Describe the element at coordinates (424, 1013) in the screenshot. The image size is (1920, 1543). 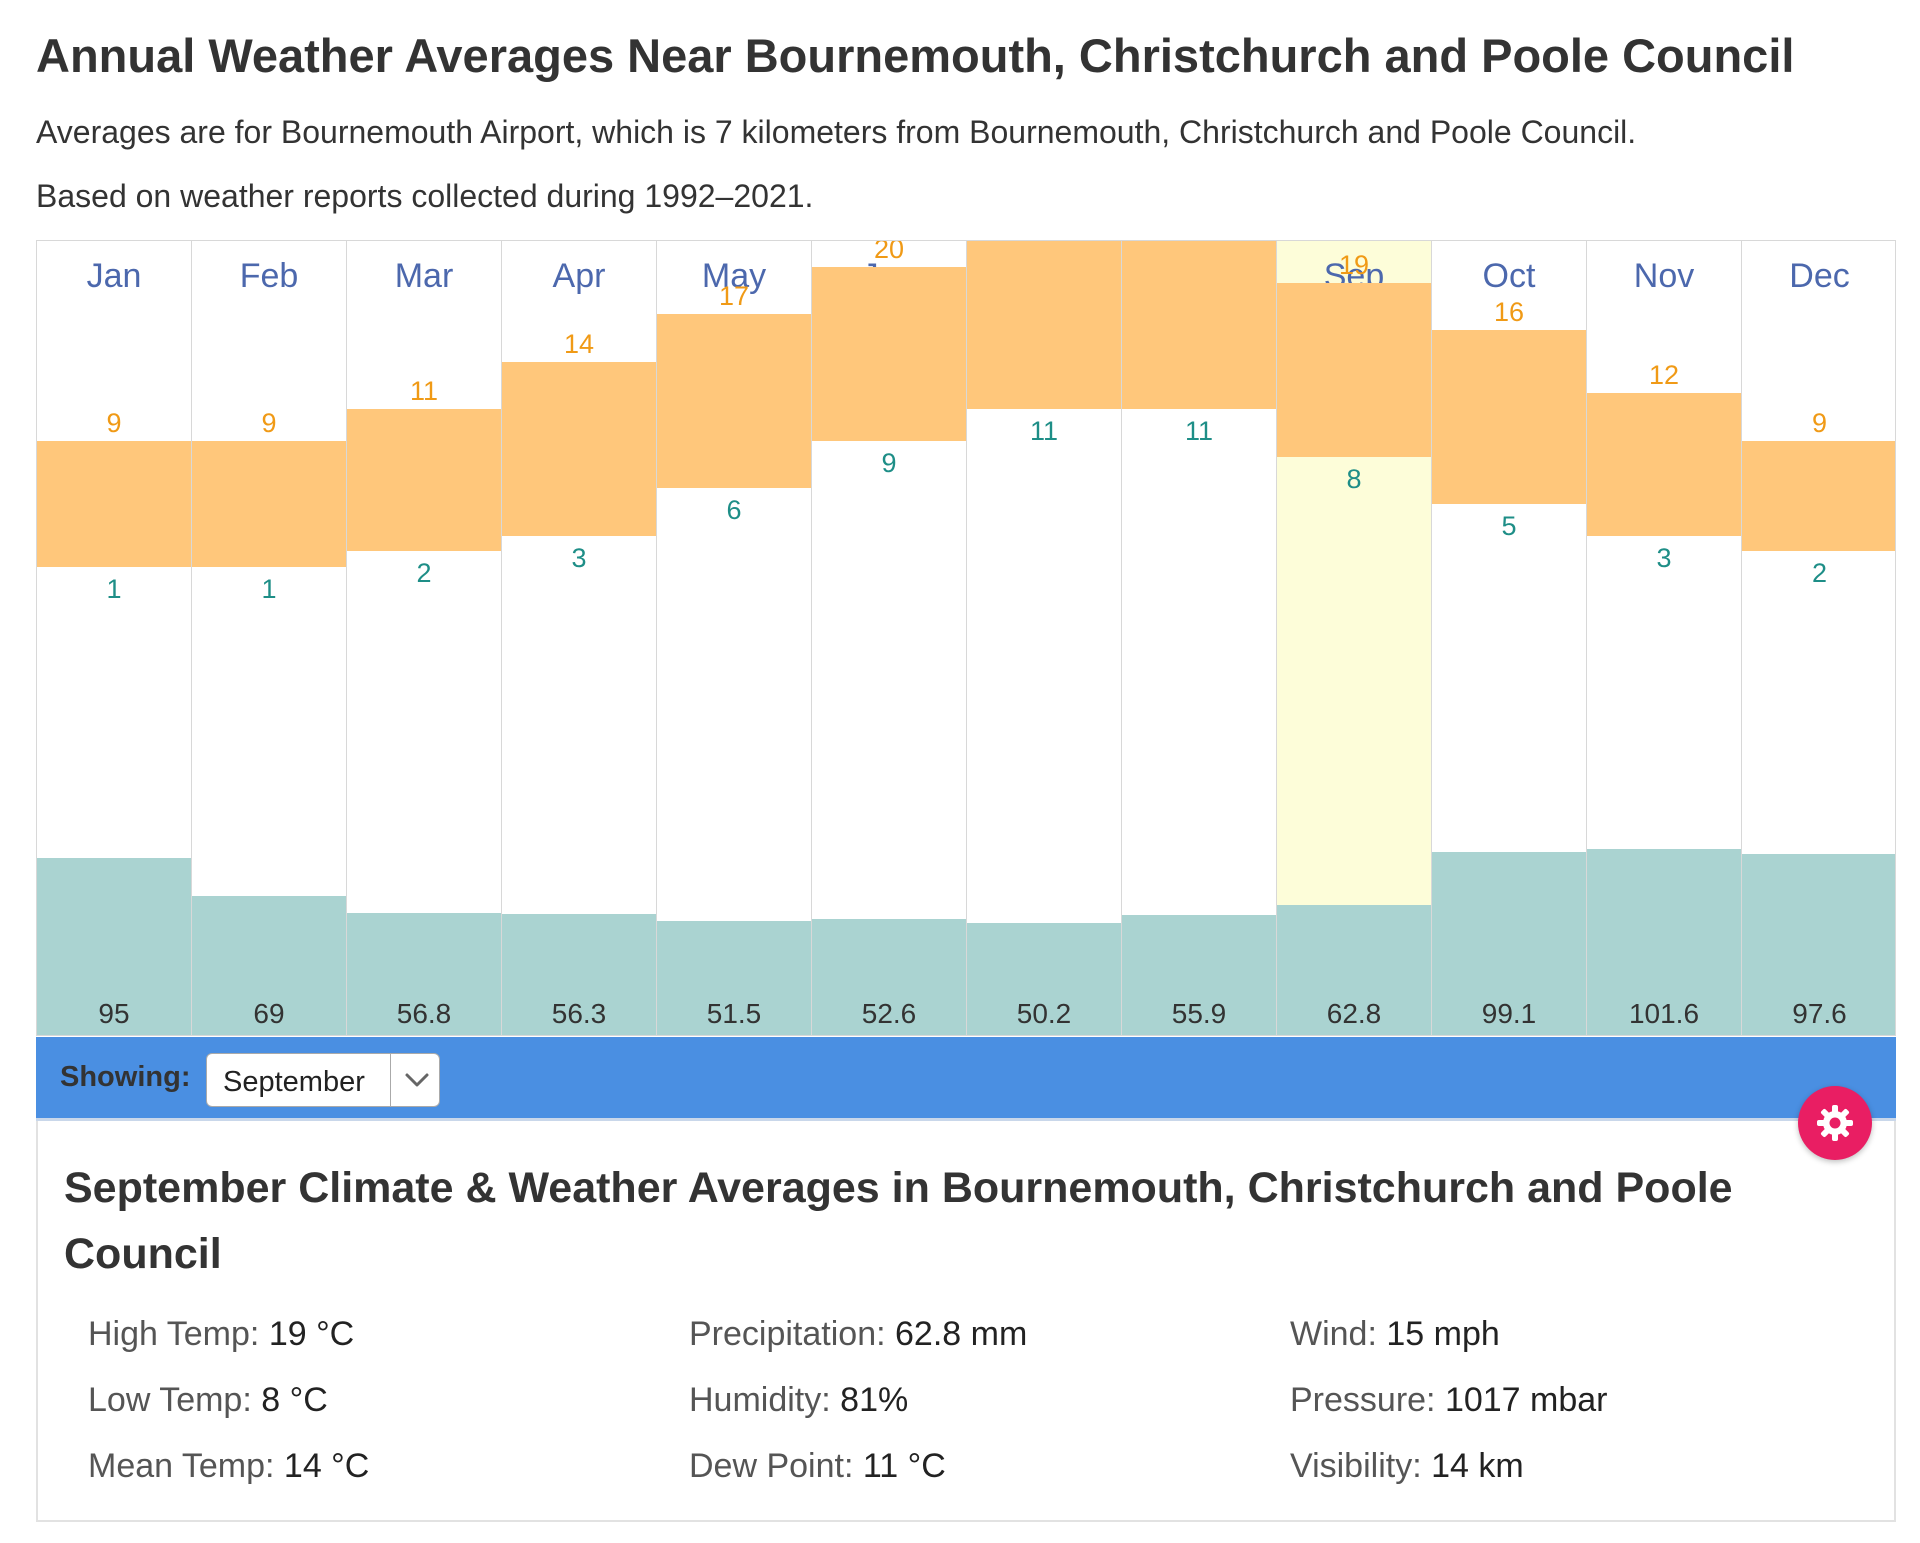
I see `precipitation-label: 56.8` at that location.